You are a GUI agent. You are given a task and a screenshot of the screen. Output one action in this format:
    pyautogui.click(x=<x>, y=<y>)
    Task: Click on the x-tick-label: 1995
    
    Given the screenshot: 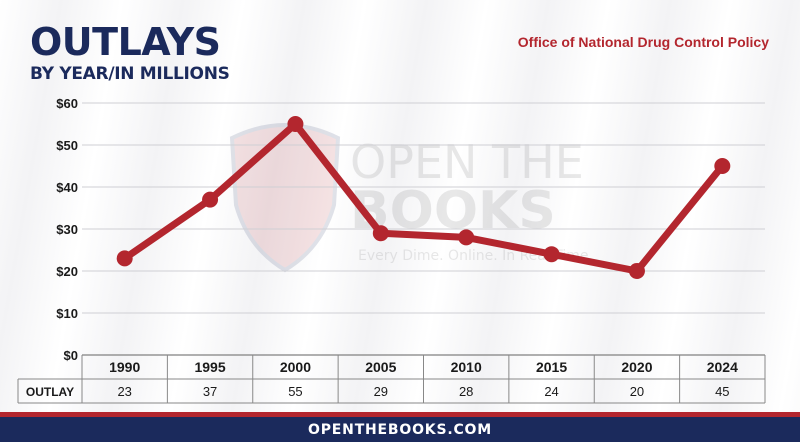 What is the action you would take?
    pyautogui.click(x=209, y=367)
    